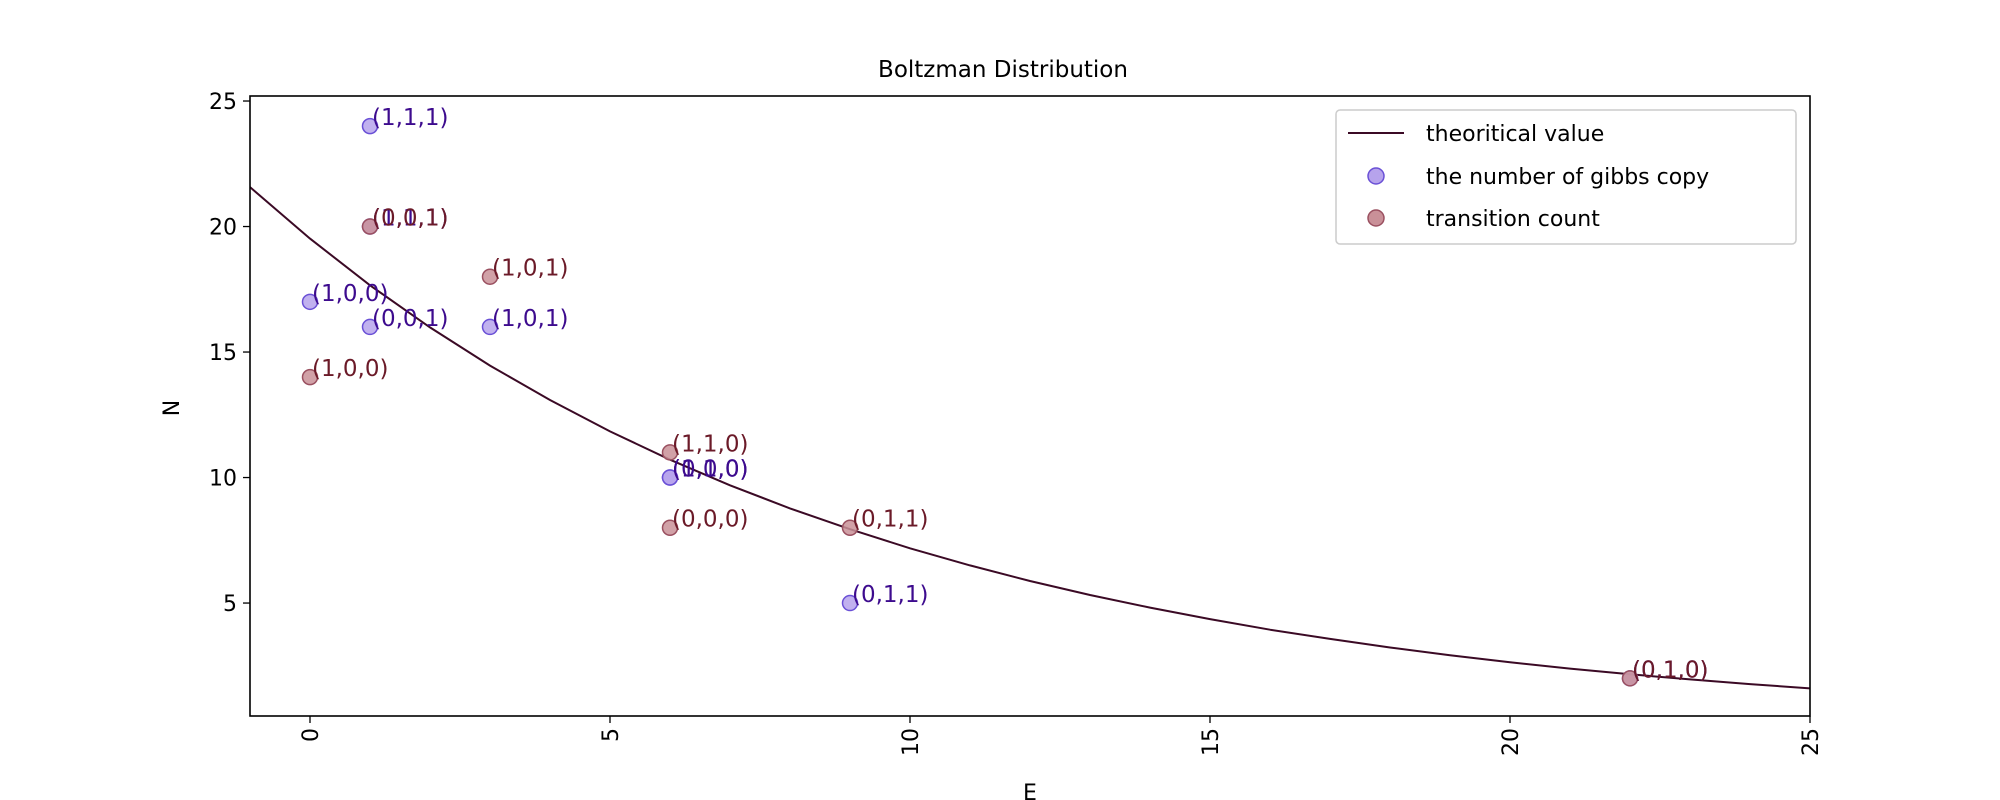 The height and width of the screenshot is (800, 2000). What do you see at coordinates (1003, 70) in the screenshot?
I see `chart-title: Boltzman Distribution` at bounding box center [1003, 70].